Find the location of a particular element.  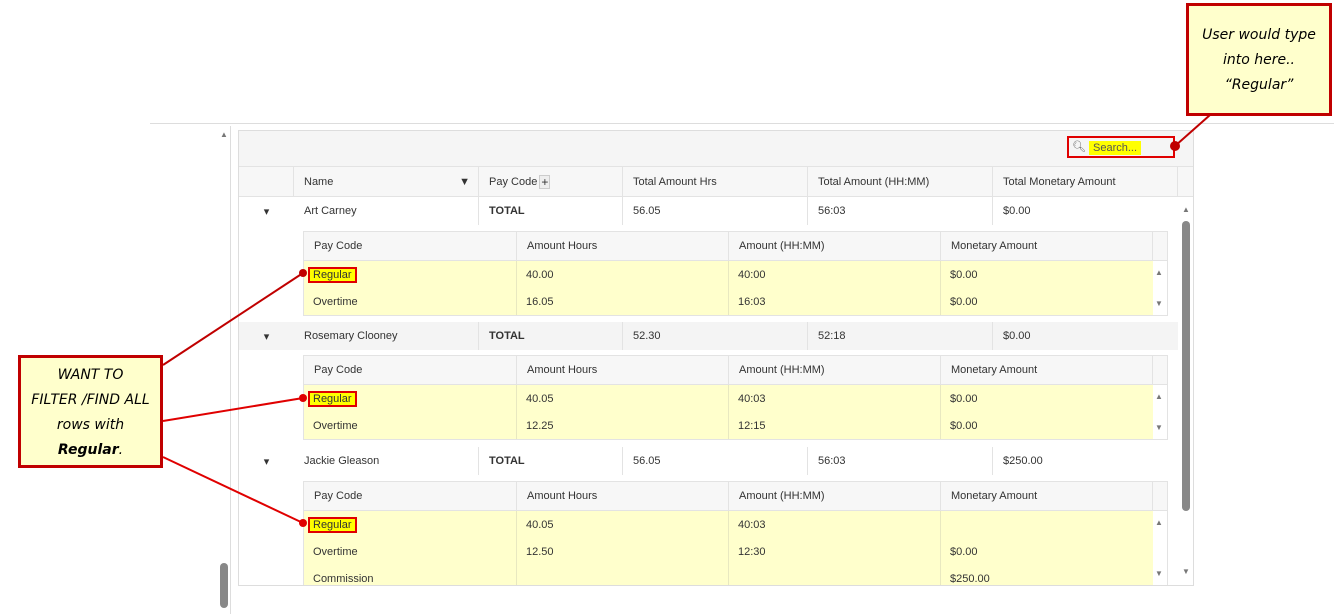

detail-row: Regular 40.00 40:00 $0.00 is located at coordinates (728, 274).